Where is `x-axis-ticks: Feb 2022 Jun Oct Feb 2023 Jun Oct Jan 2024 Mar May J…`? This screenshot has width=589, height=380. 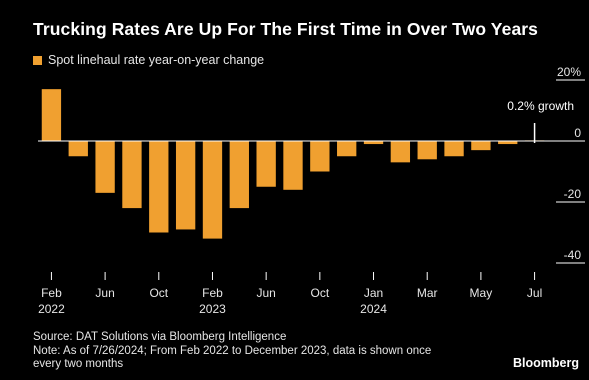
x-axis-ticks: Feb 2022 Jun Oct Feb 2023 Jun Oct Jan 2024 Mar May J… is located at coordinates (290, 294).